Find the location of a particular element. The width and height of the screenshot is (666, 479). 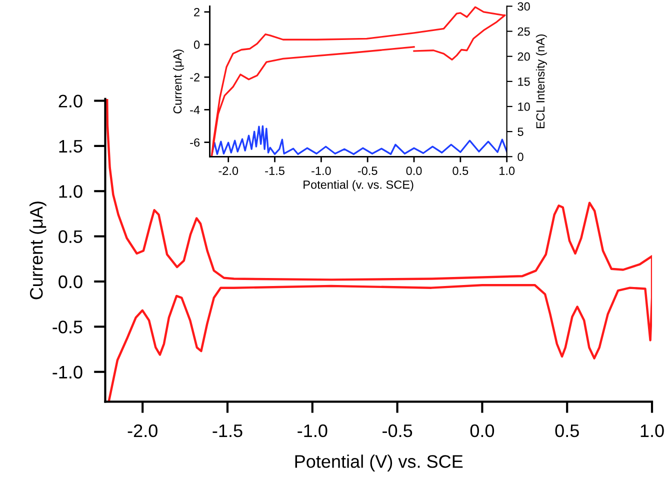

y-tick-label: -6 is located at coordinates (195, 142).